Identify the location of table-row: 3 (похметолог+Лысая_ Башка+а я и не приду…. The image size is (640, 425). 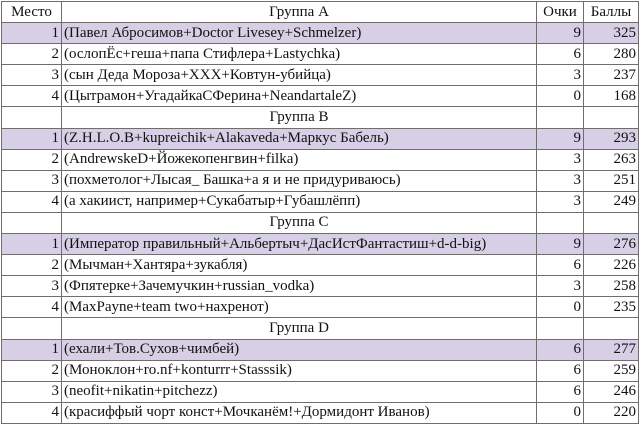
(320, 180).